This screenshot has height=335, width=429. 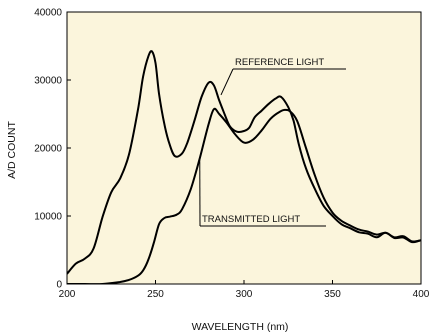 I want to click on x-axis: 200 250 300 350 400, so click(x=244, y=290).